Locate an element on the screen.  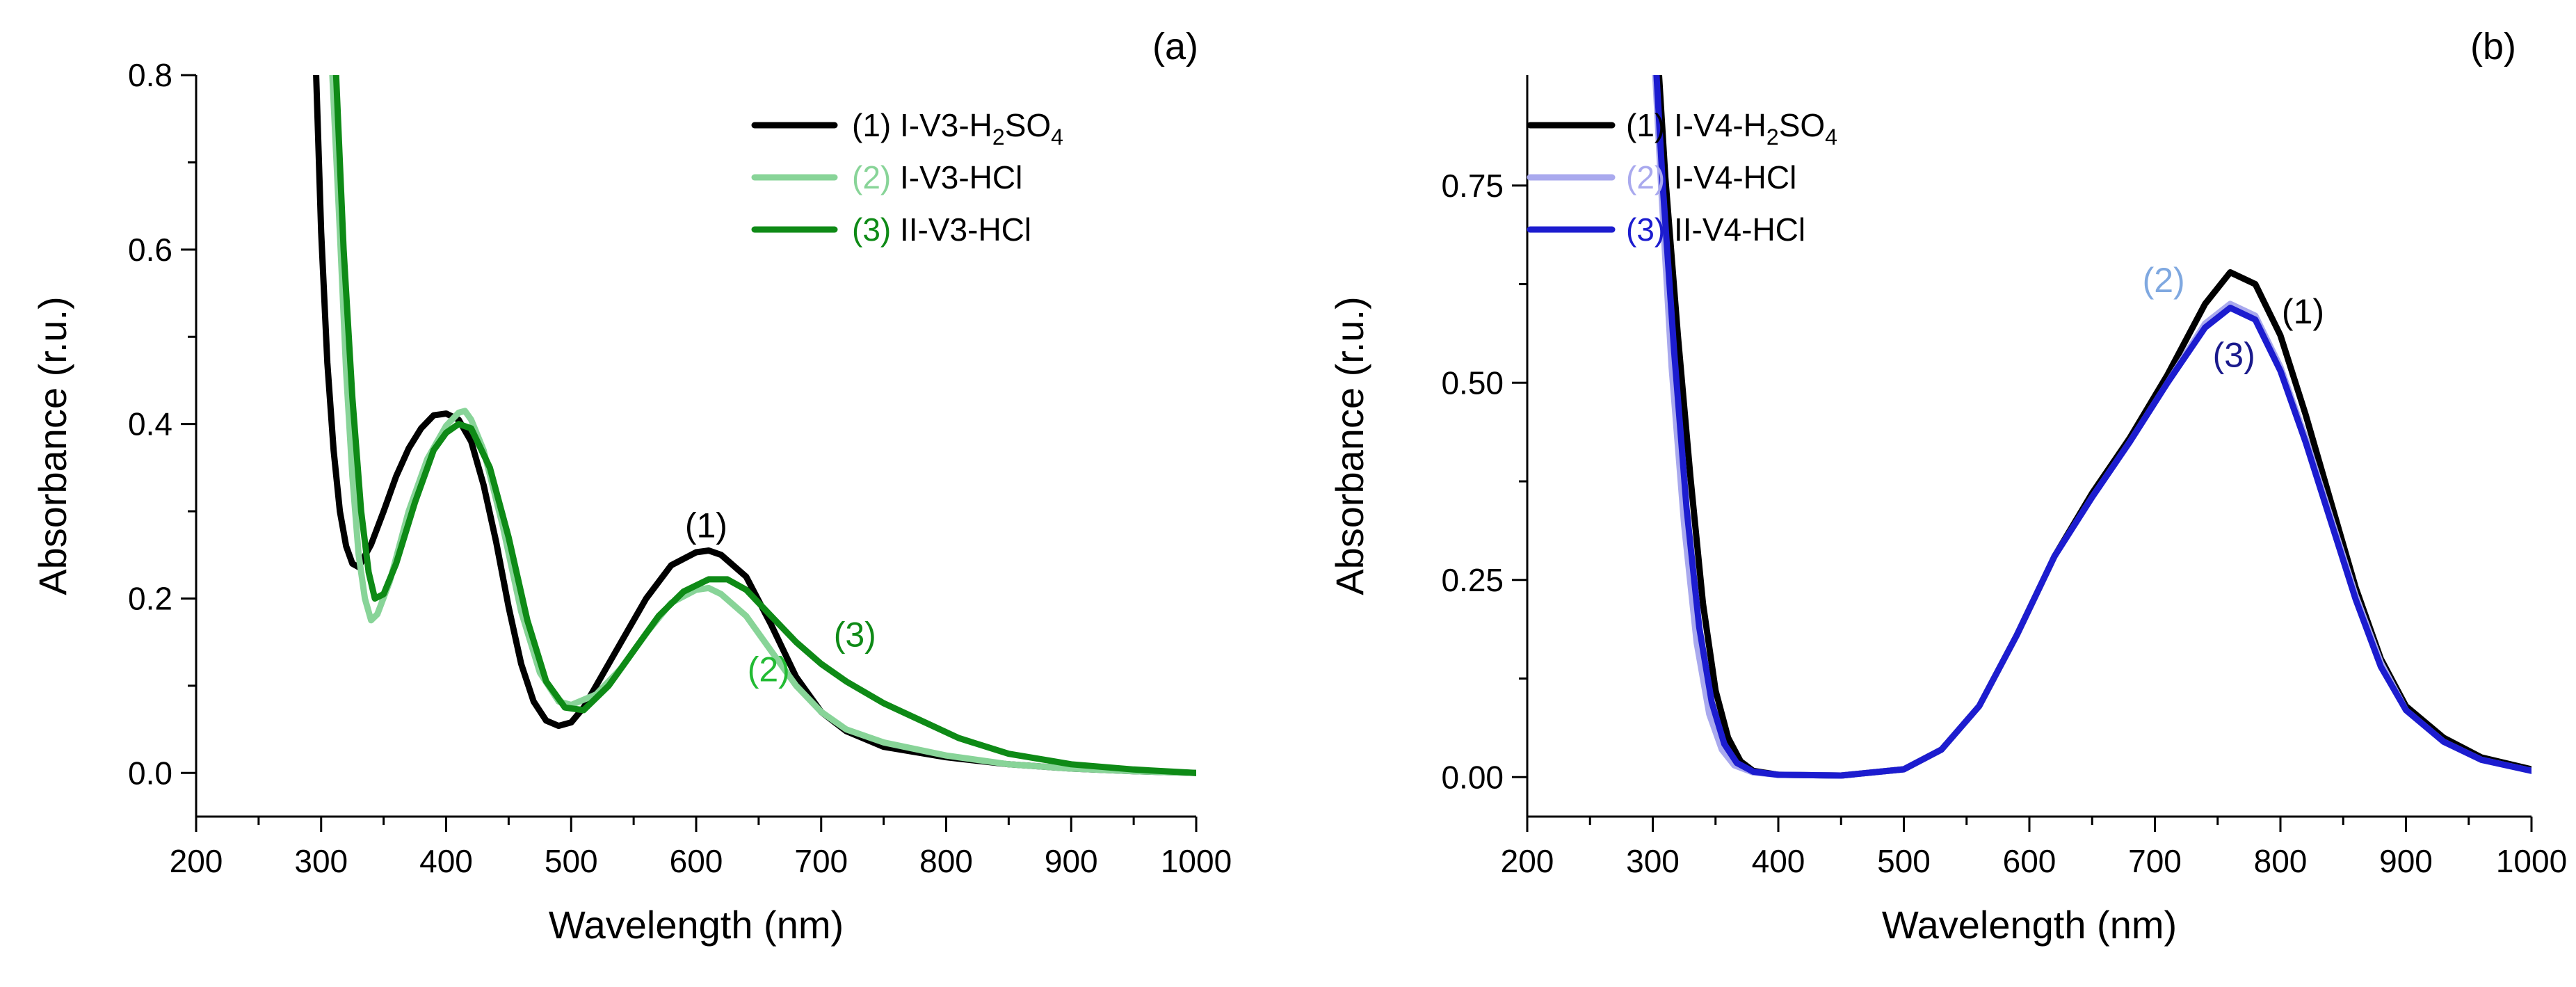
y-tick-label: 0.75 is located at coordinates (1473, 186).